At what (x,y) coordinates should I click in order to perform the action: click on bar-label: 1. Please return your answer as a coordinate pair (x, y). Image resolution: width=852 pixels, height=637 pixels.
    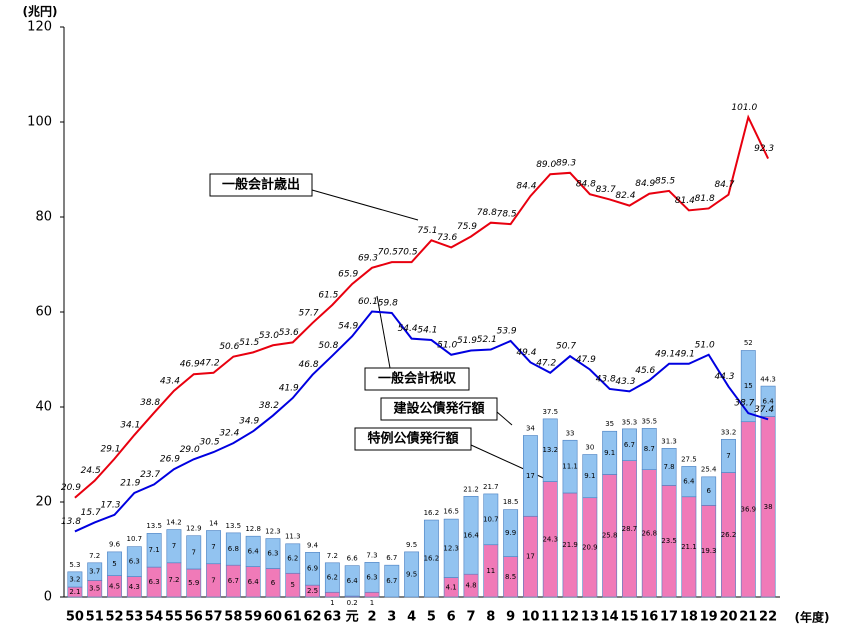
    Looking at the image, I should click on (372, 603).